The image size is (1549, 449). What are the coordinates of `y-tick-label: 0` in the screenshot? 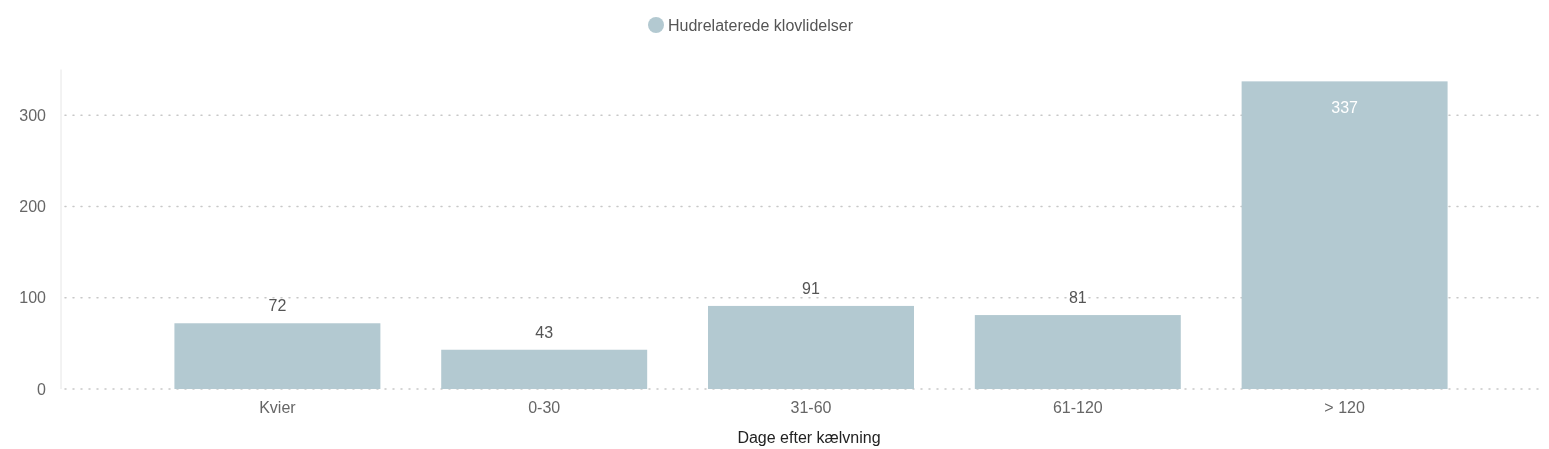 It's located at (42, 389).